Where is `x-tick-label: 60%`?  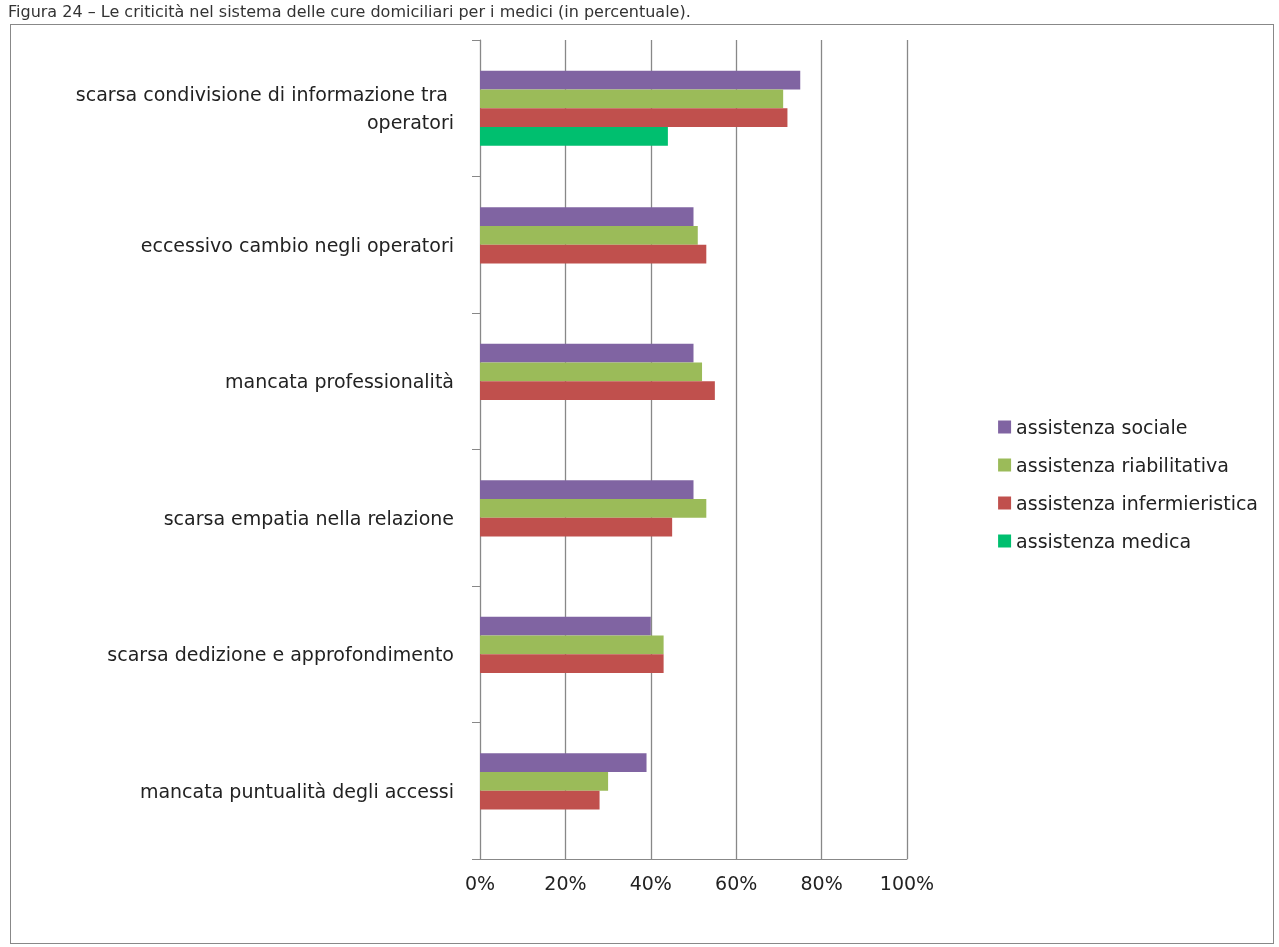
x-tick-label: 60% is located at coordinates (736, 882).